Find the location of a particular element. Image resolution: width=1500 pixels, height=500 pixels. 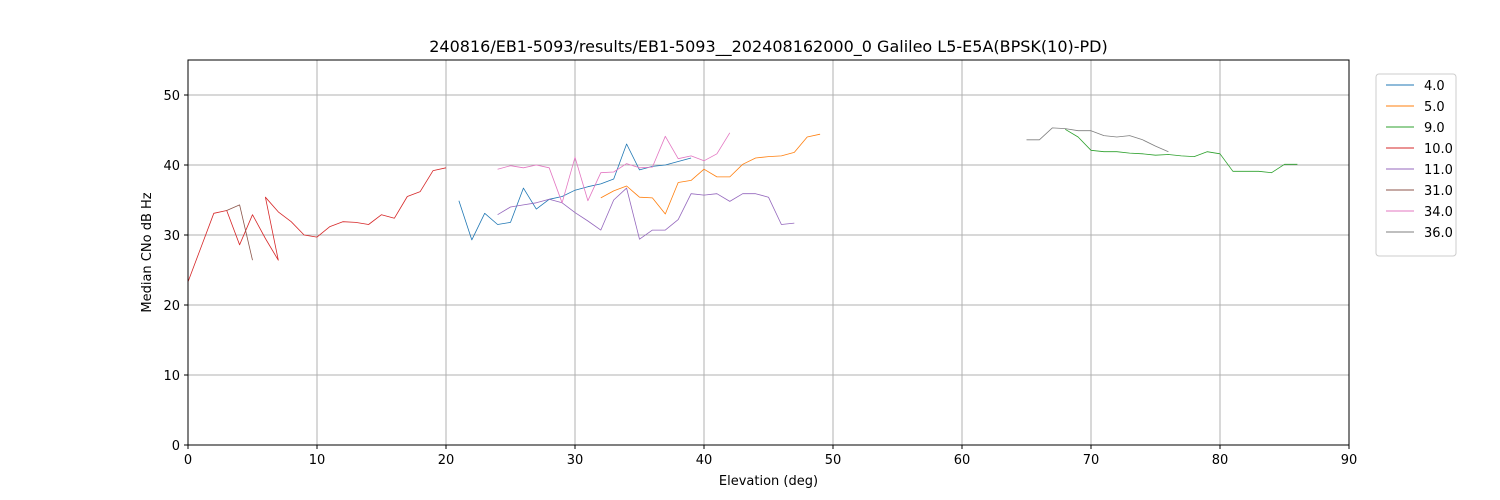

x-tick-label: 10 is located at coordinates (317, 460).